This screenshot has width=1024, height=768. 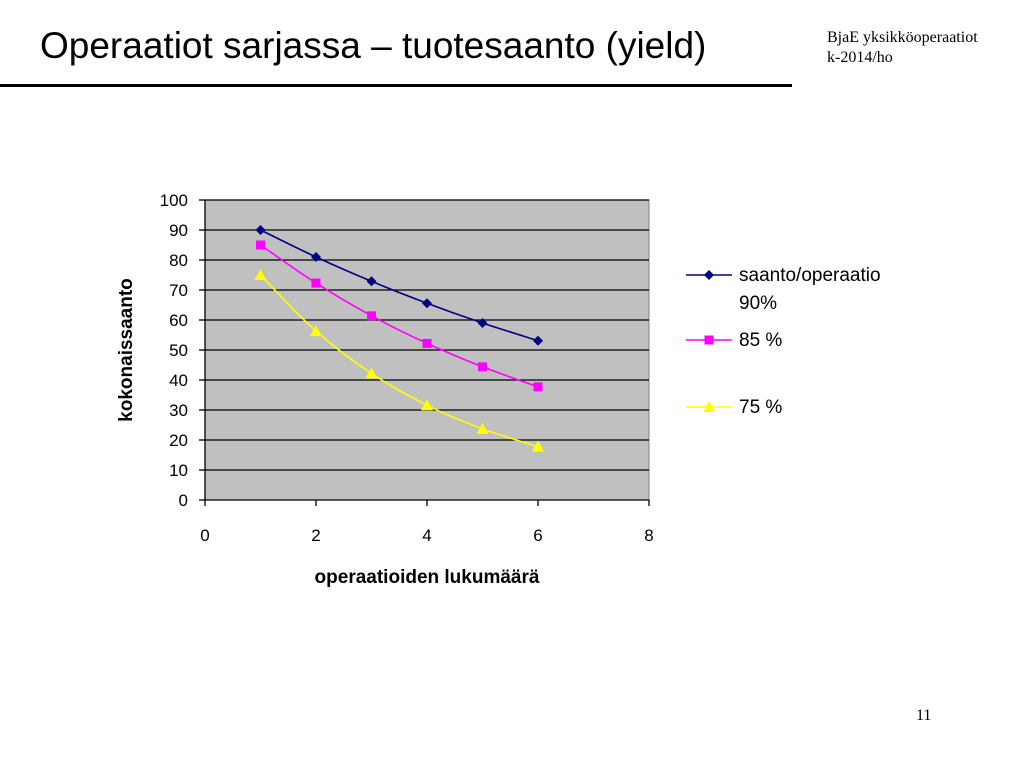 What do you see at coordinates (204, 535) in the screenshot?
I see `x-tick-label-0: 0` at bounding box center [204, 535].